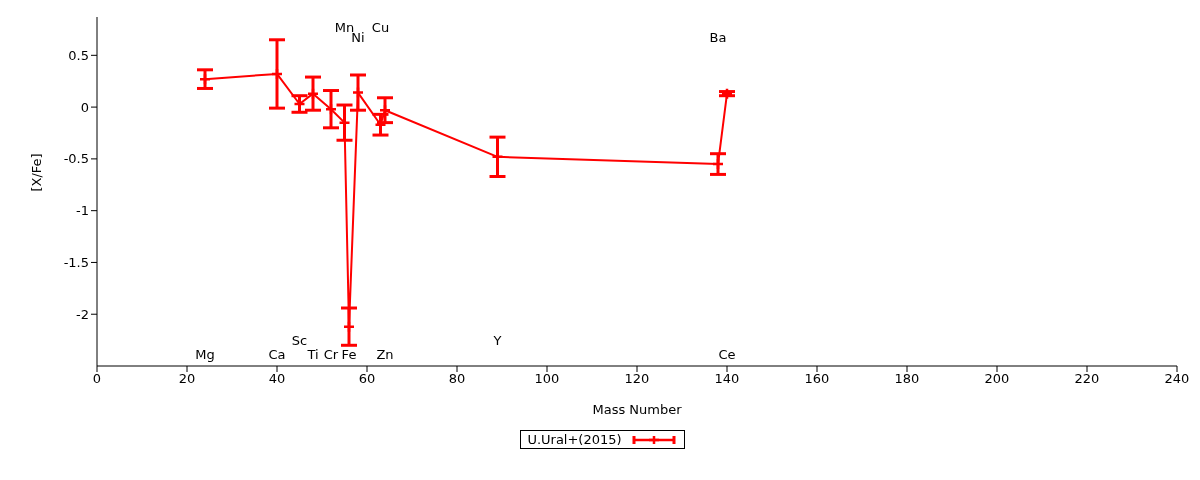  What do you see at coordinates (36, 172) in the screenshot?
I see `y-axis-title: [X/Fe]` at bounding box center [36, 172].